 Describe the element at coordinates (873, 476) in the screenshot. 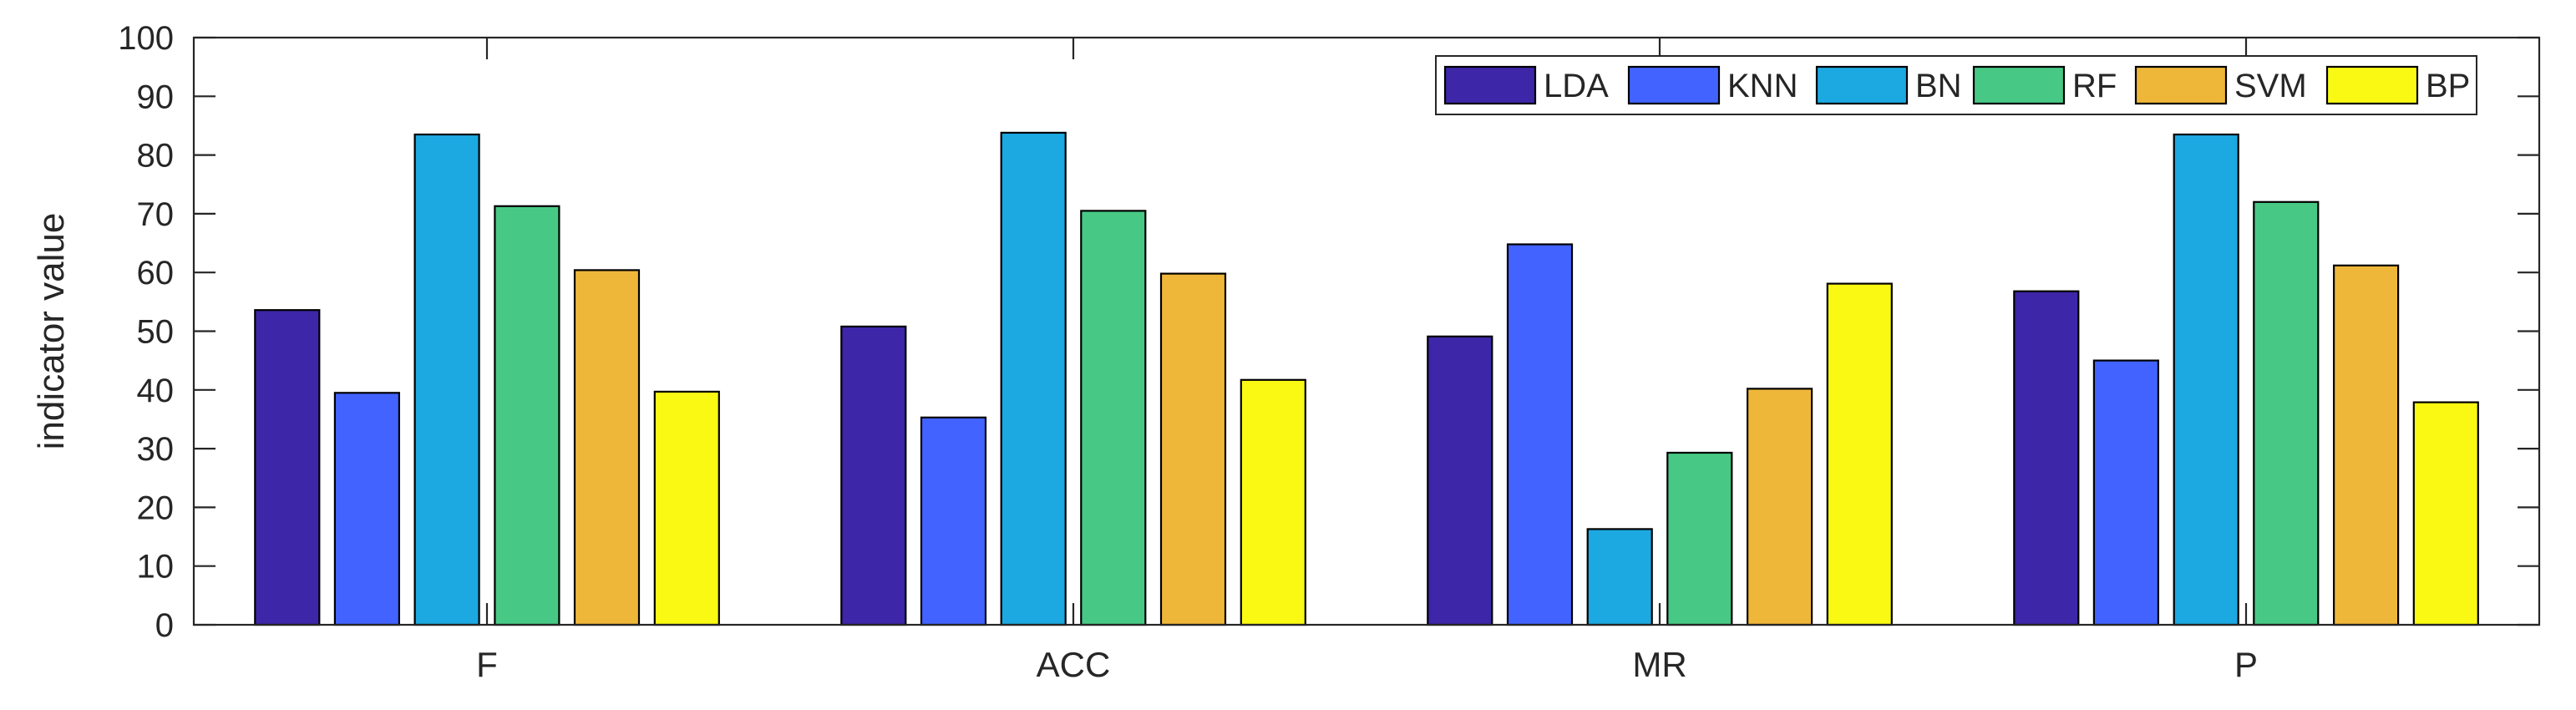

I see `bar-lda-acc` at that location.